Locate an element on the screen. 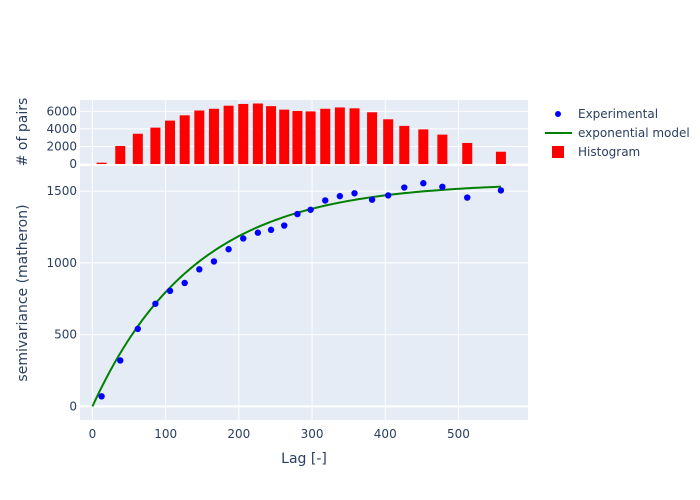 The height and width of the screenshot is (500, 700). y-tick-label: 1000 is located at coordinates (61, 263).